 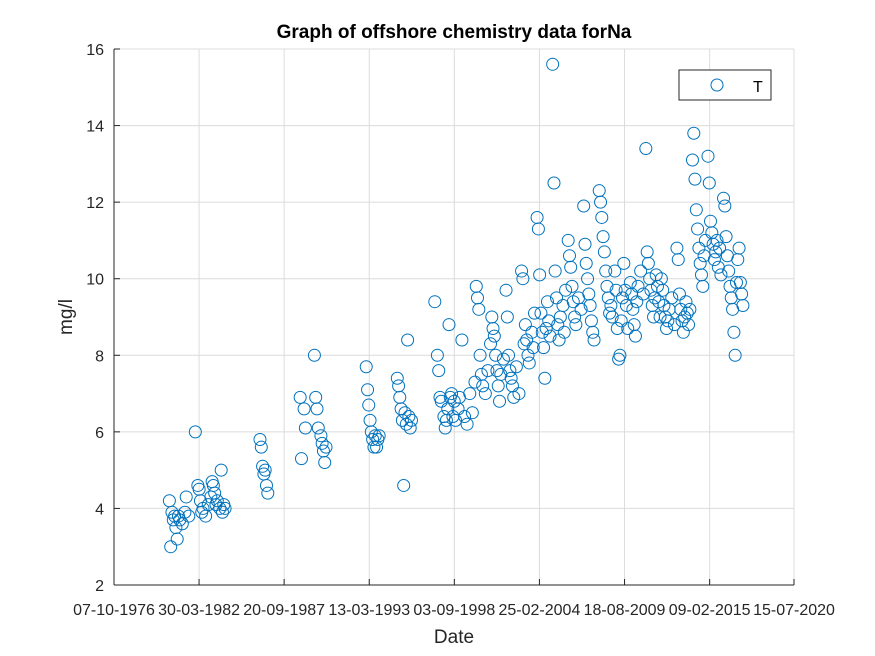 I want to click on x-tick-label: 03-09-1998, so click(x=454, y=610).